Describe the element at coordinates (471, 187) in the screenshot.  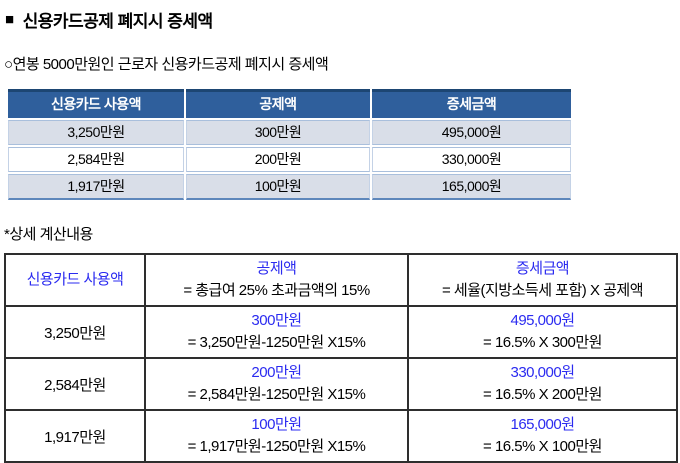
I see `summary-cell: 165,000원` at that location.